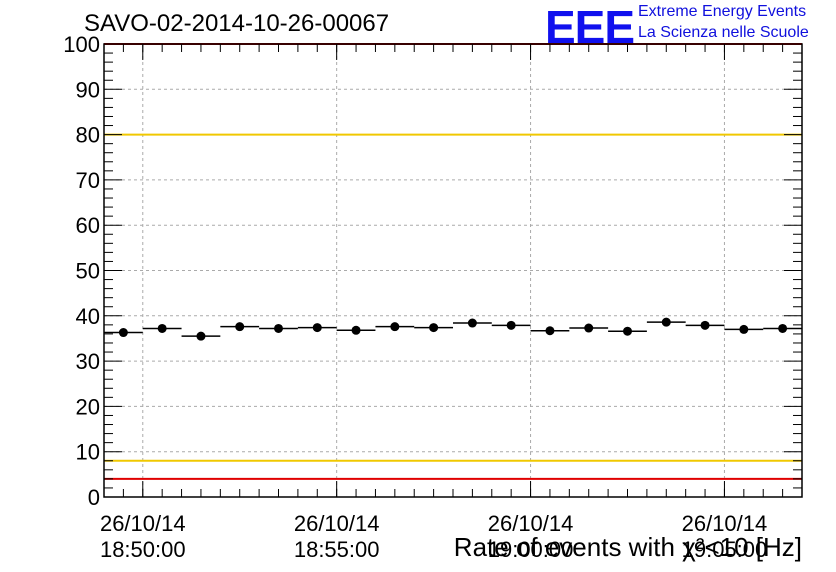 This screenshot has width=836, height=572. I want to click on y-tick-label: 60, so click(88, 225).